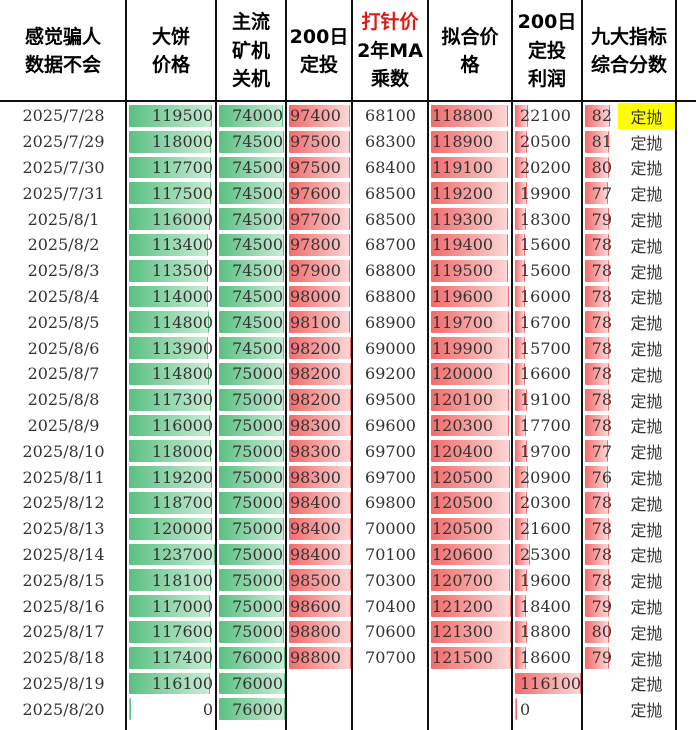  I want to click on cell-btc: 114800, so click(171, 322).